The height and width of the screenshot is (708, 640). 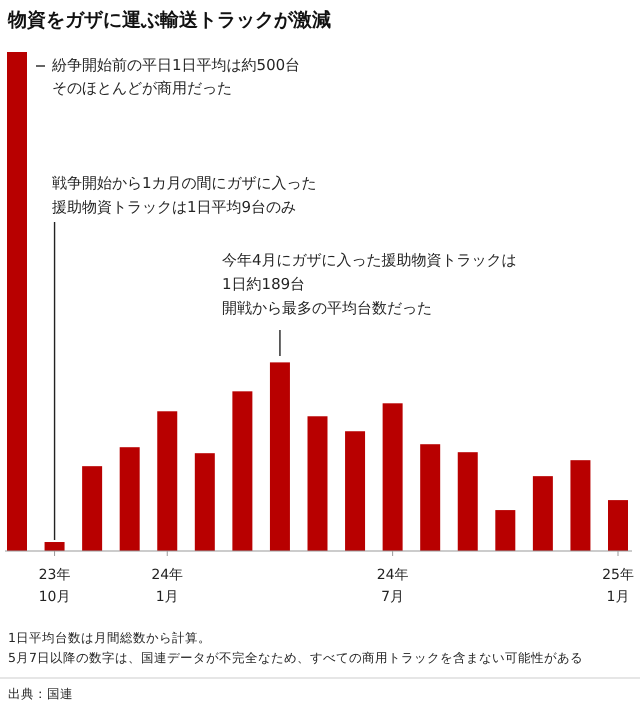 I want to click on text: 1日平均台数は月間総数から計算。, so click(x=109, y=637).